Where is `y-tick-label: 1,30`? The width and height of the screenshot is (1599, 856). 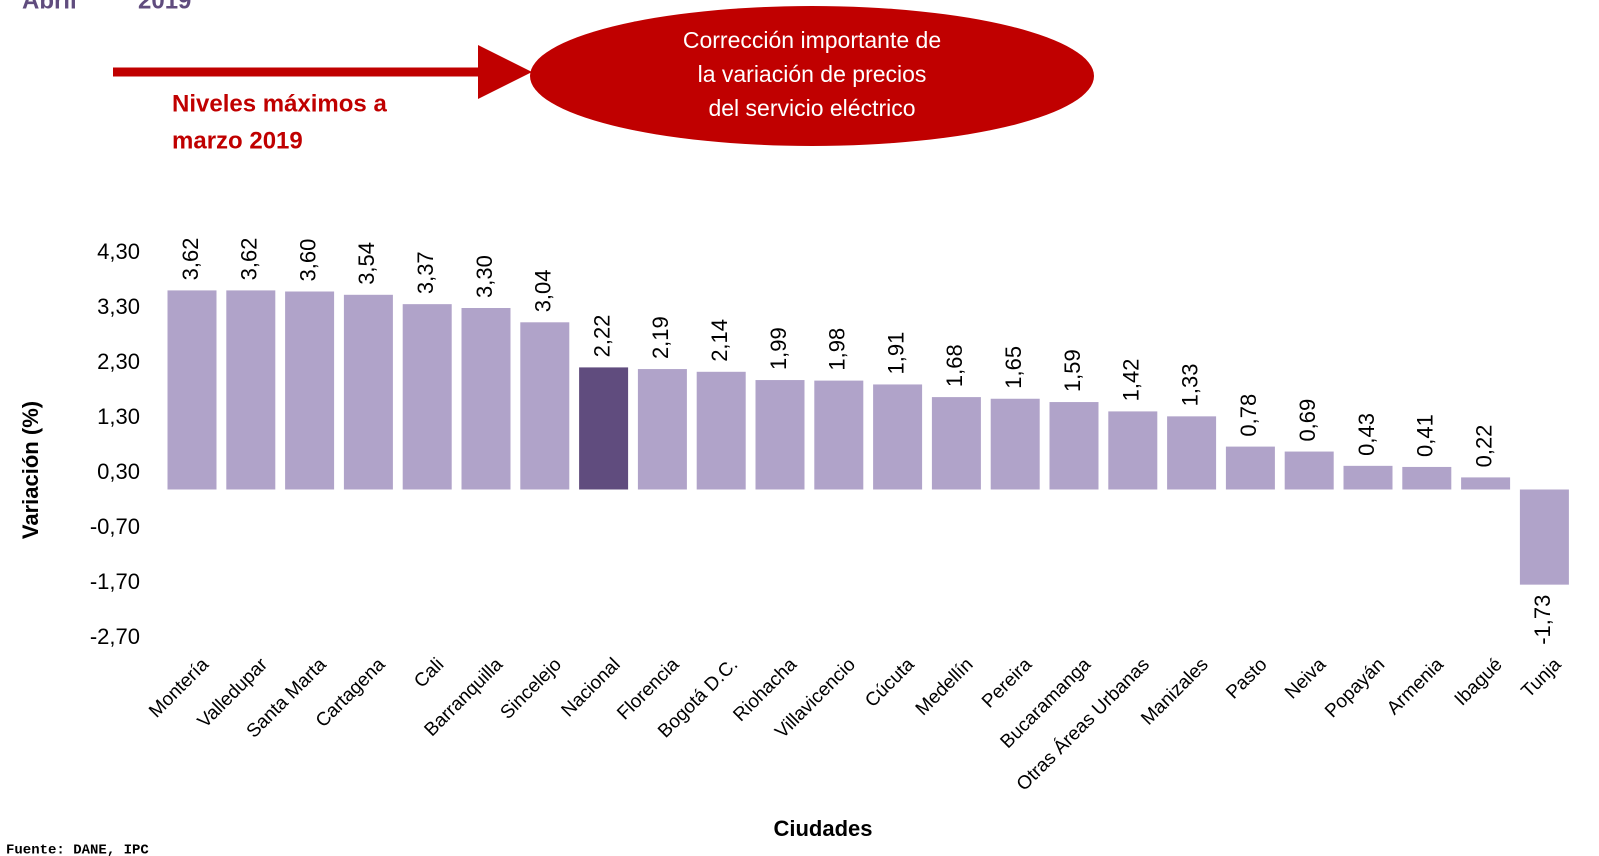
y-tick-label: 1,30 is located at coordinates (118, 416).